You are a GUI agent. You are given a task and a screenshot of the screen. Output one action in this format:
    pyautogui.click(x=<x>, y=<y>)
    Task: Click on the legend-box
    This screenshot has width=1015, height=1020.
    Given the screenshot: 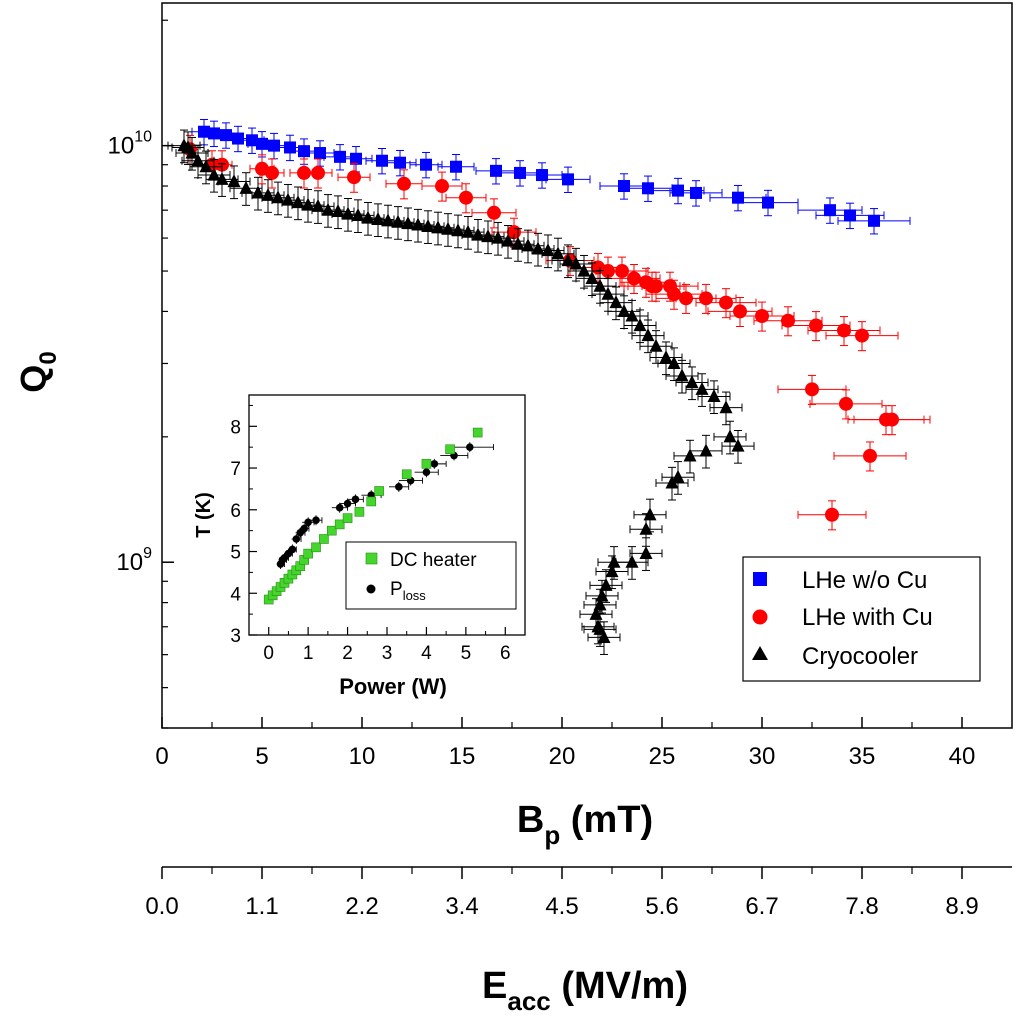 What is the action you would take?
    pyautogui.click(x=861, y=619)
    